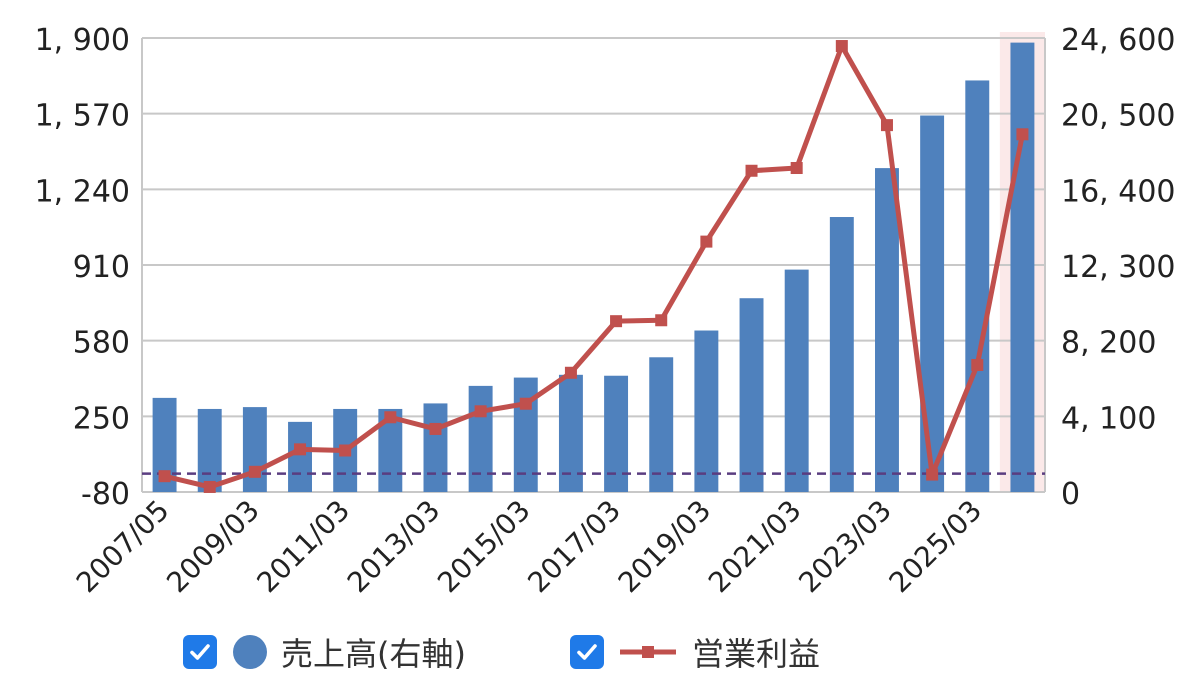 This screenshot has width=1200, height=685. I want to click on legend: 売上高(右軸) 営業利益, so click(600, 652).